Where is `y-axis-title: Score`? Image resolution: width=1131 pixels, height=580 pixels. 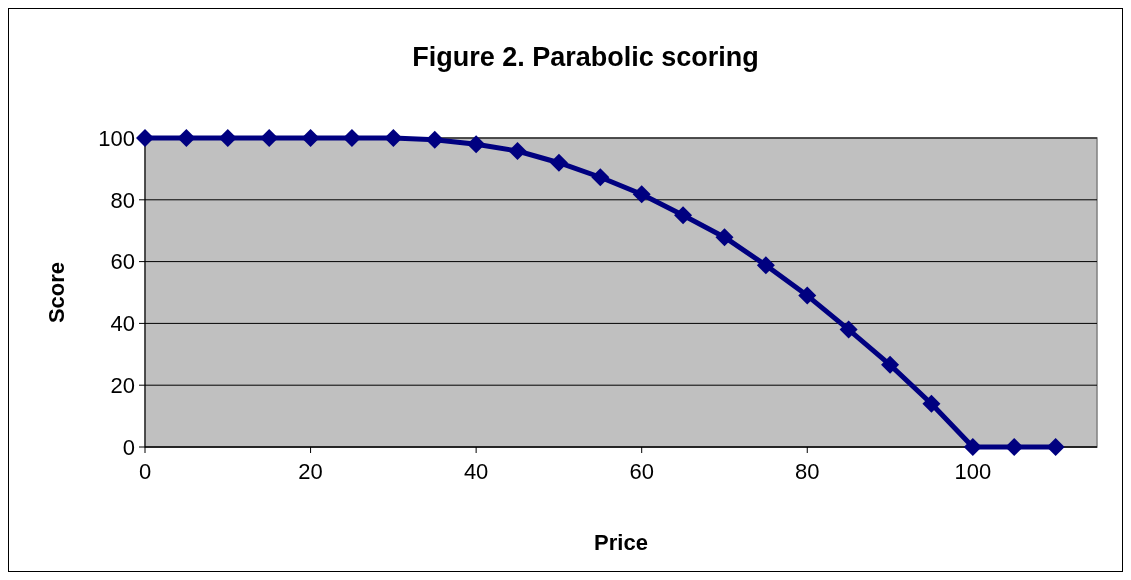
y-axis-title: Score is located at coordinates (56, 292).